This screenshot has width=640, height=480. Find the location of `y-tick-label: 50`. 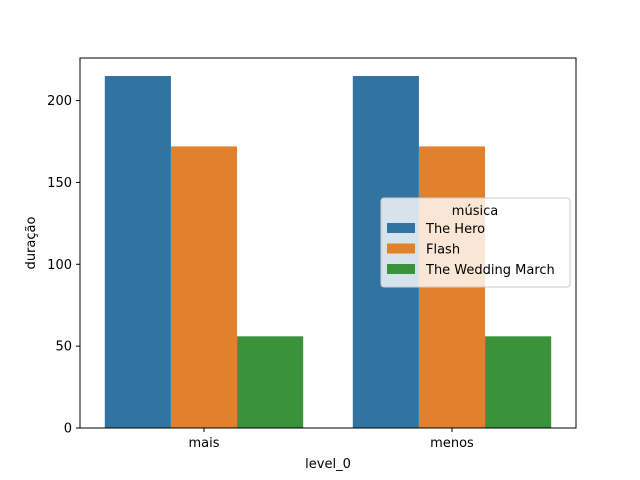

y-tick-label: 50 is located at coordinates (63, 347).